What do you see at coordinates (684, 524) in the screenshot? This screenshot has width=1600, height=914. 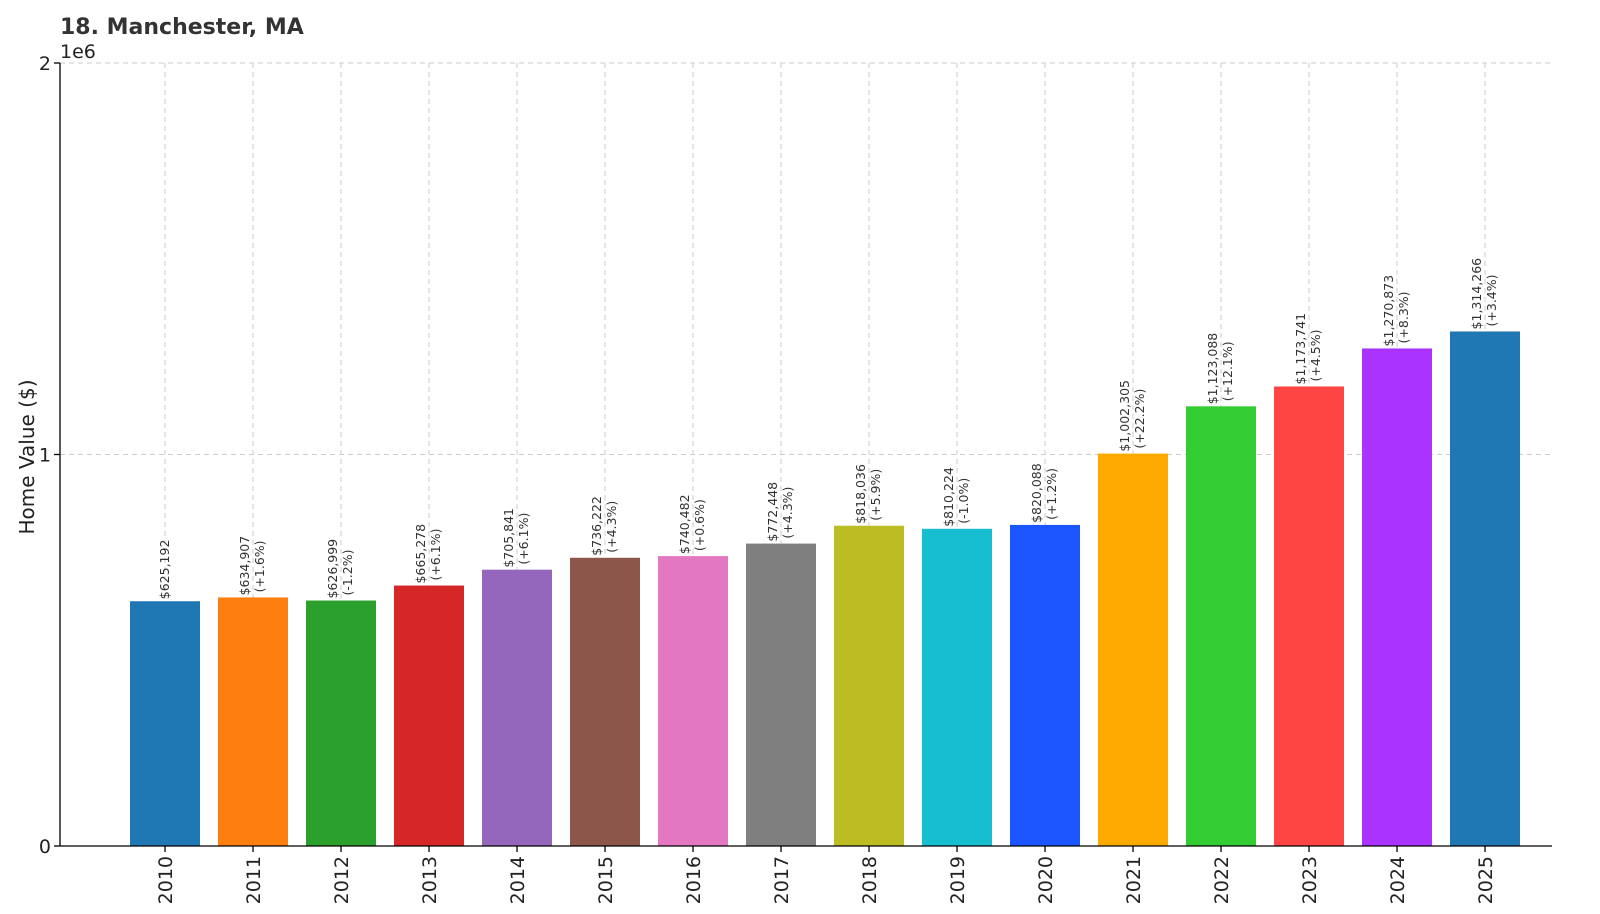 I see `bar-value-label: $740,482` at bounding box center [684, 524].